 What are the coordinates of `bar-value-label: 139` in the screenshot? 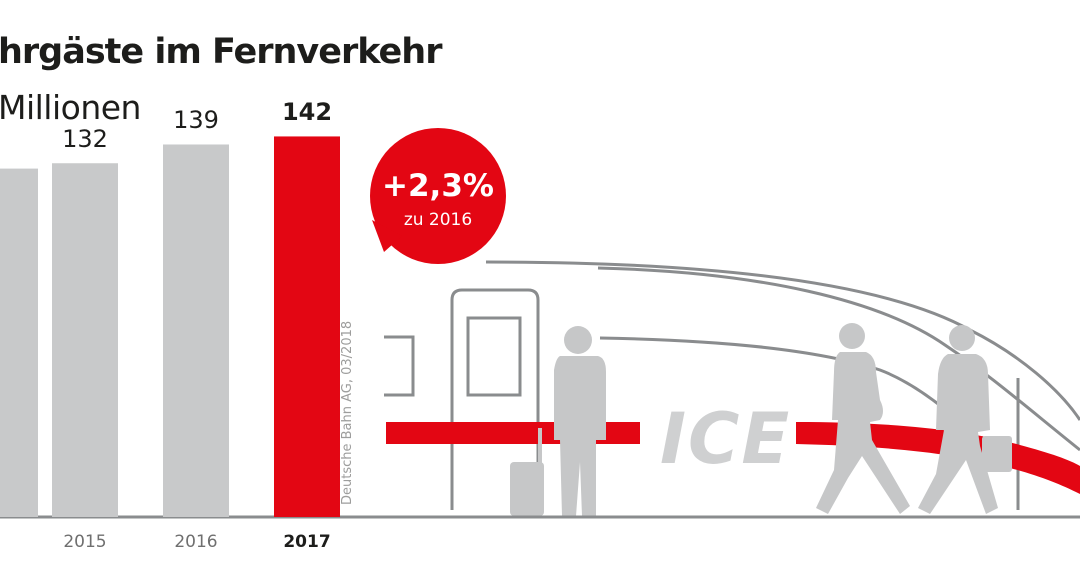 It's located at (196, 120).